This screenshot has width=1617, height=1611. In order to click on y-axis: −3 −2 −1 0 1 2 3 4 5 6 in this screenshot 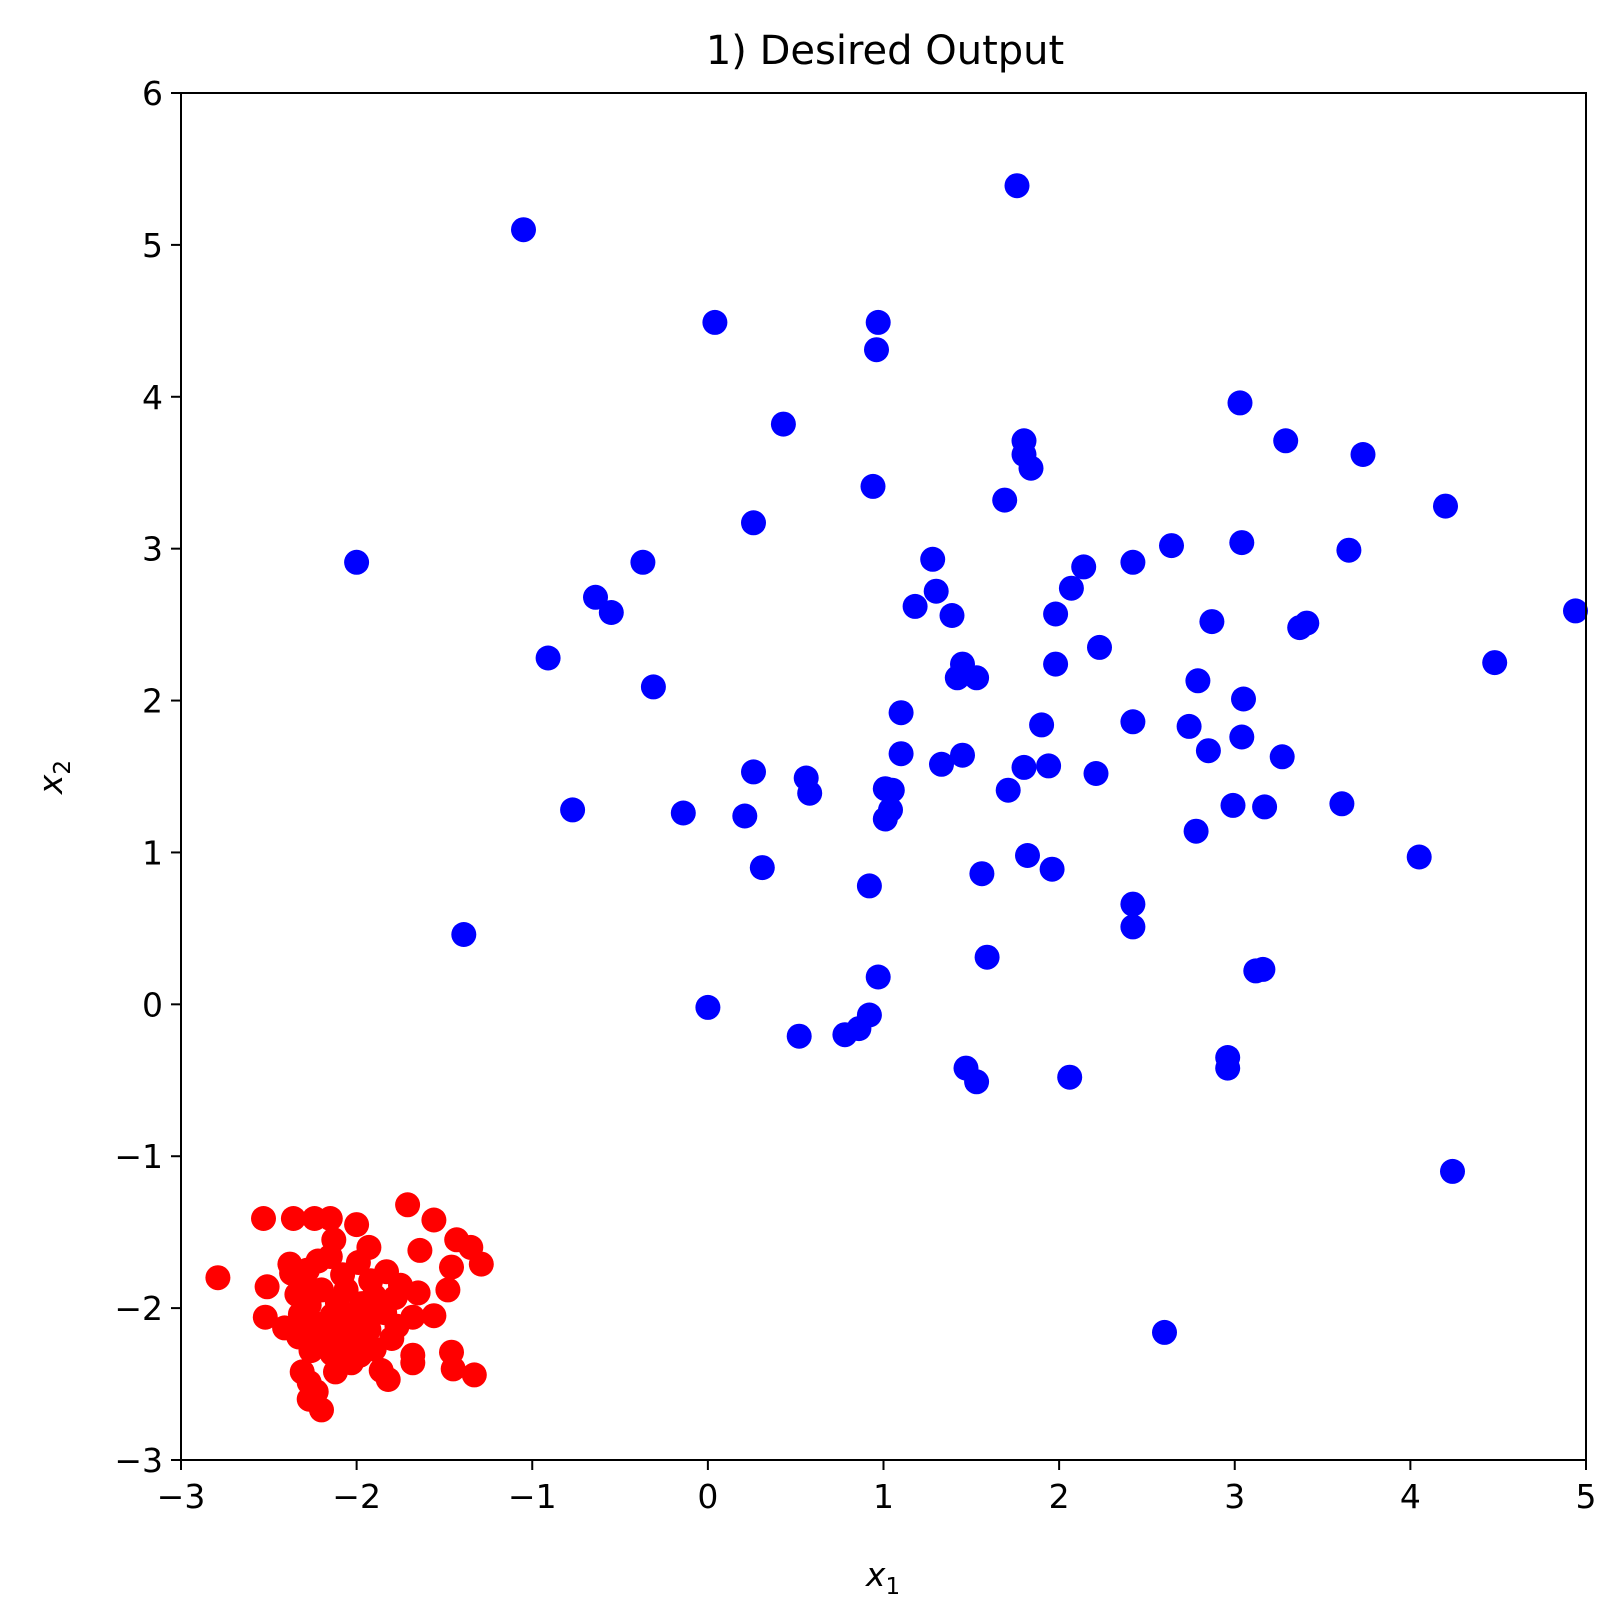, I will do `click(147, 777)`.